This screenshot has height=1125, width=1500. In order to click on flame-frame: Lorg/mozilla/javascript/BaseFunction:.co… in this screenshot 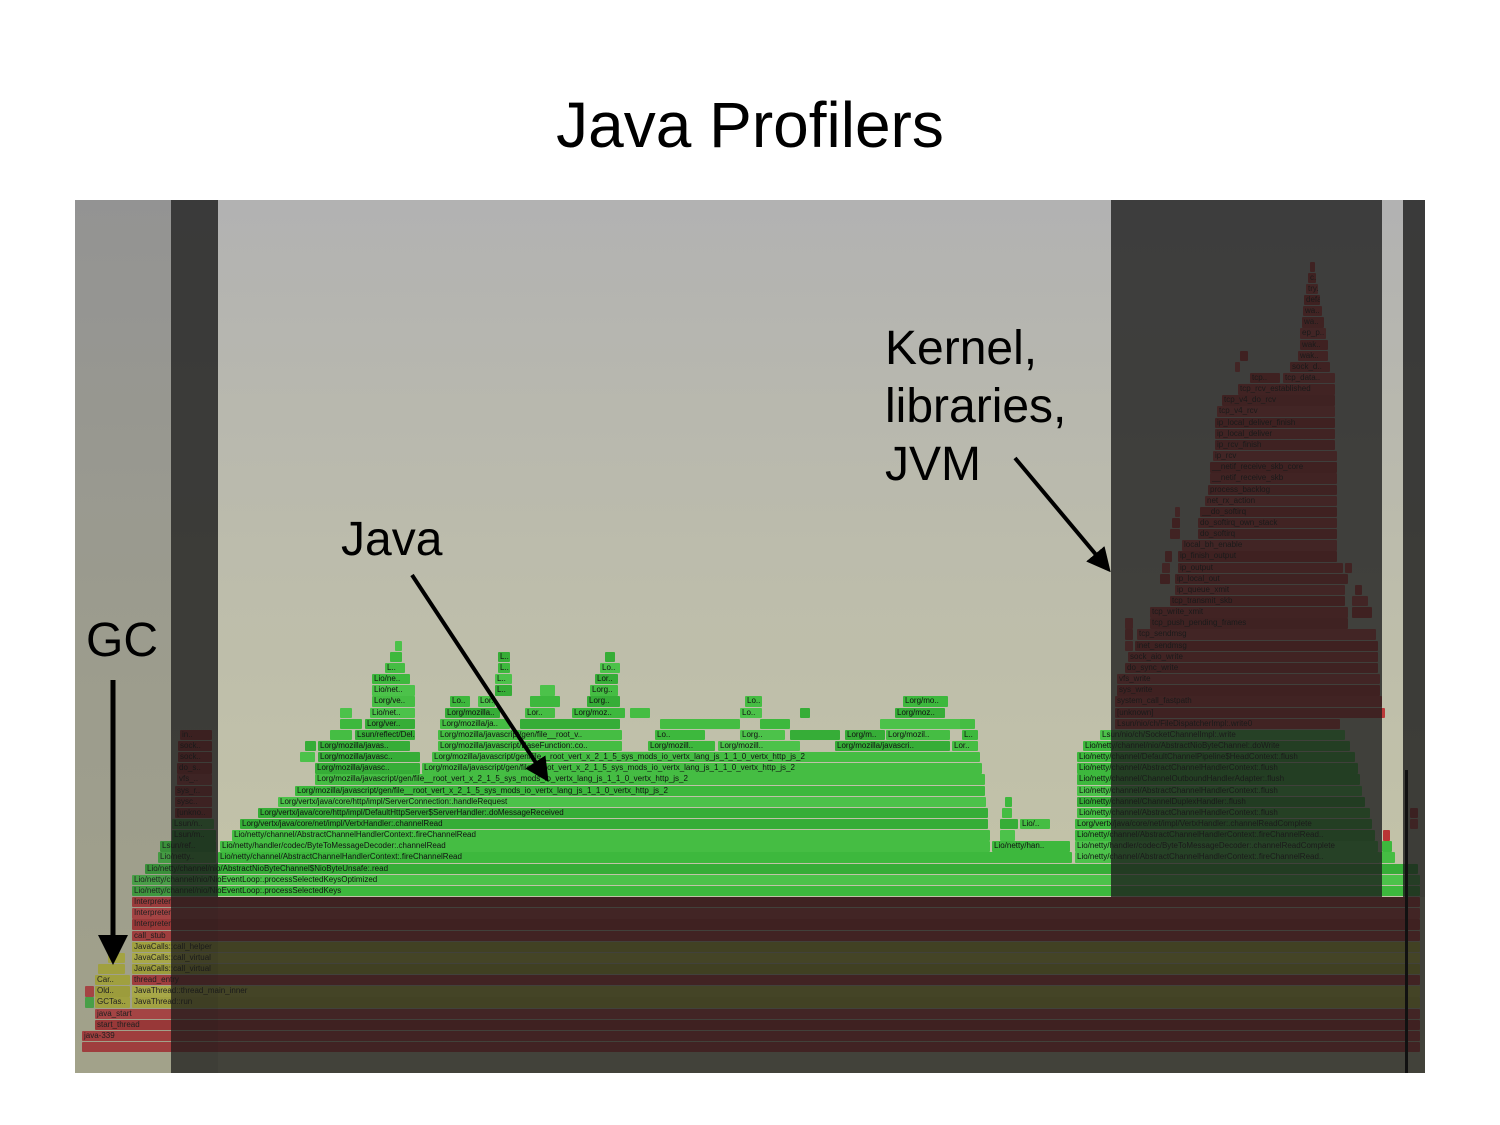, I will do `click(530, 746)`.